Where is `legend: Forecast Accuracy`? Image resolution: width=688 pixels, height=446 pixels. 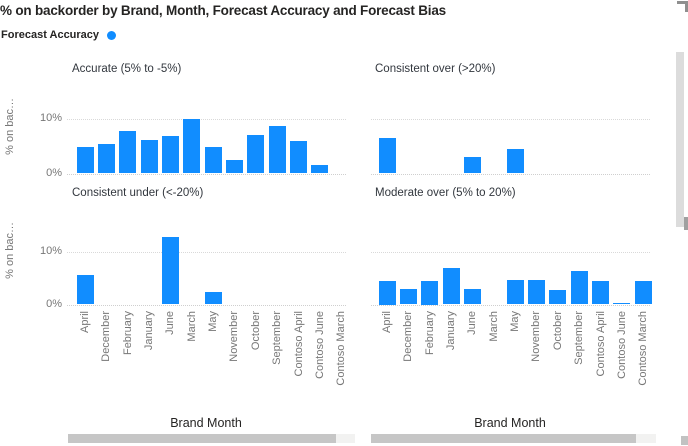
legend: Forecast Accuracy is located at coordinates (59, 35).